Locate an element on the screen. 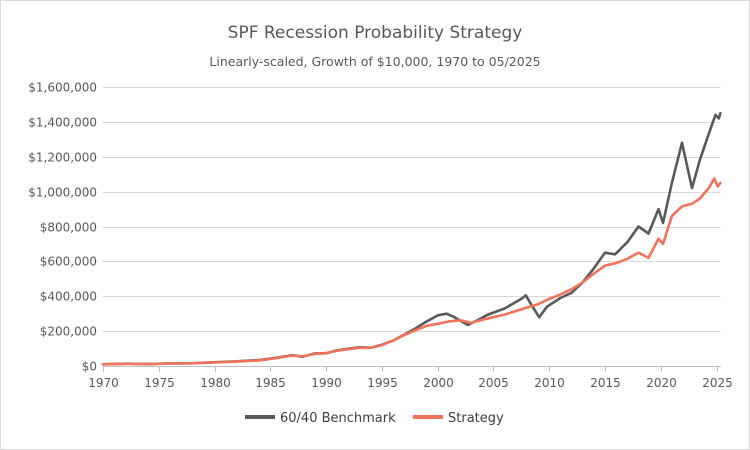 Image resolution: width=750 pixels, height=450 pixels. legend-label-benchmark: 60/40 Benchmark is located at coordinates (338, 418).